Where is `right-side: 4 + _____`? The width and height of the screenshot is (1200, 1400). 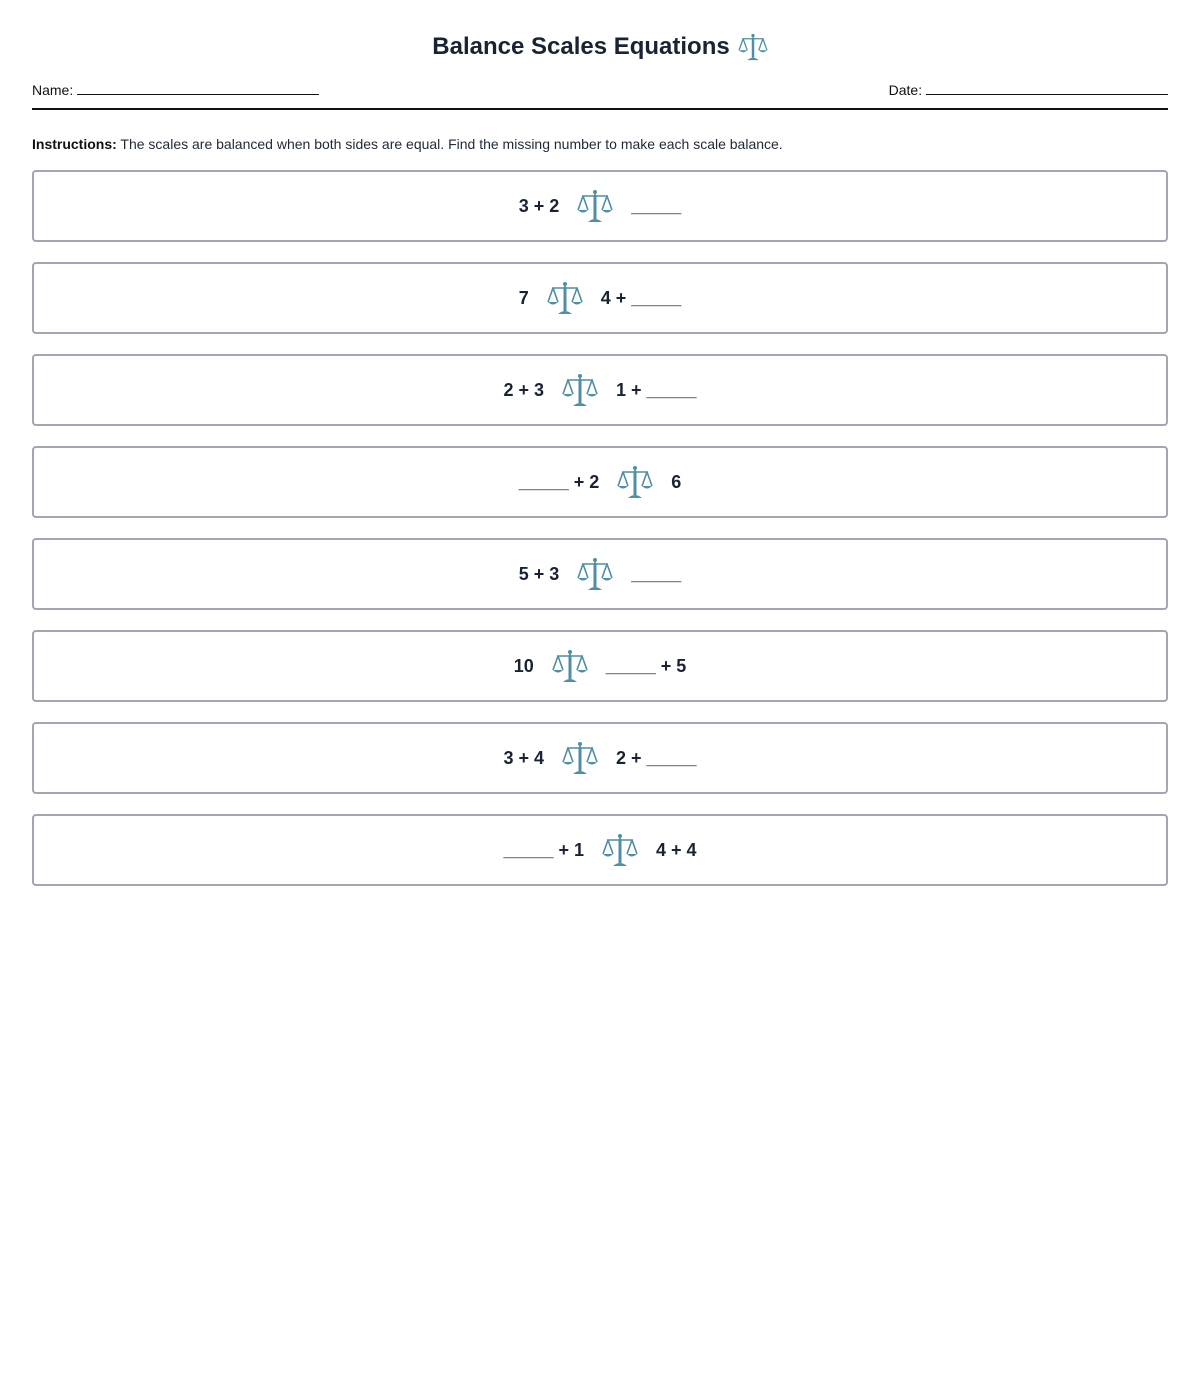
right-side: 4 + _____ is located at coordinates (641, 297).